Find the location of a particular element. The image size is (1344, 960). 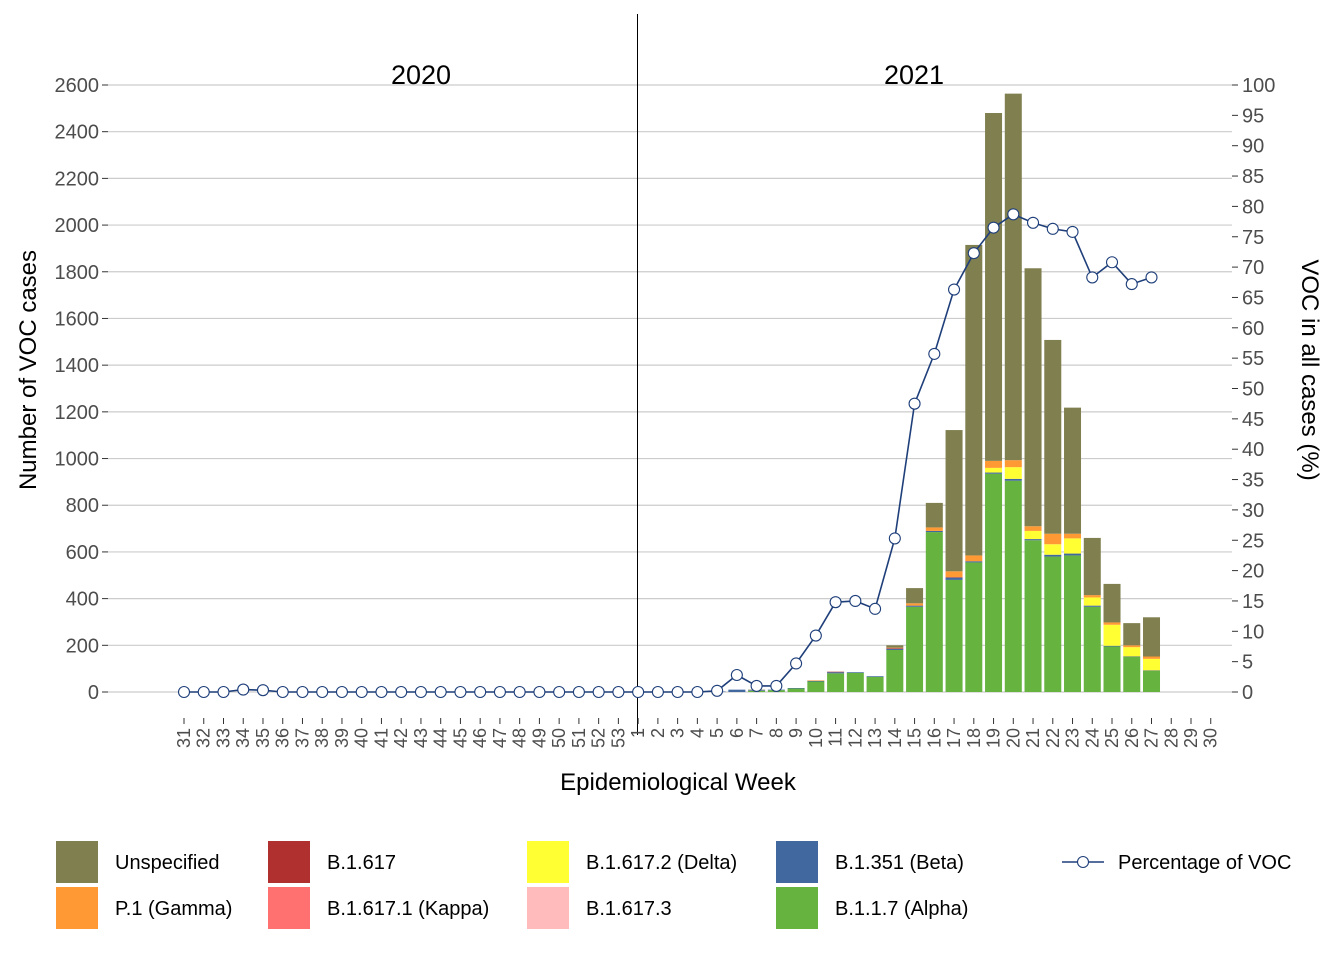

y2-tick-label: 65 is located at coordinates (1253, 298).